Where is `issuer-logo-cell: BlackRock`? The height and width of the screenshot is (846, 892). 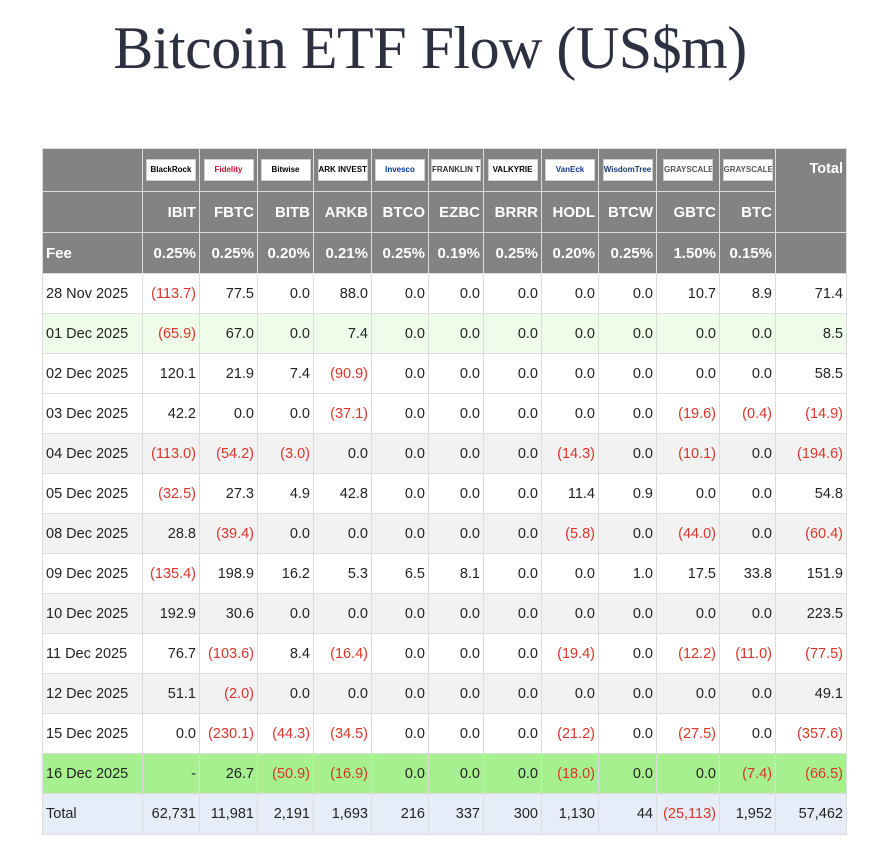
issuer-logo-cell: BlackRock is located at coordinates (171, 170).